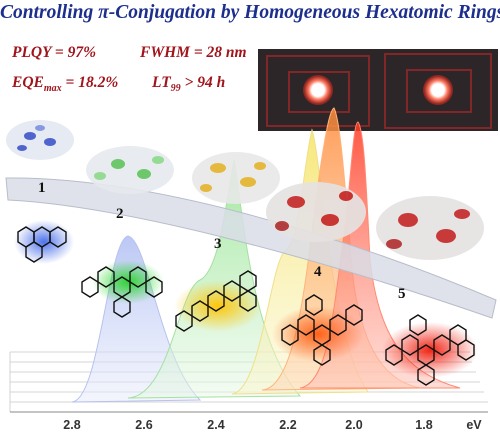 Image resolution: width=500 pixels, height=441 pixels. I want to click on molecule-number-4: 4, so click(318, 272).